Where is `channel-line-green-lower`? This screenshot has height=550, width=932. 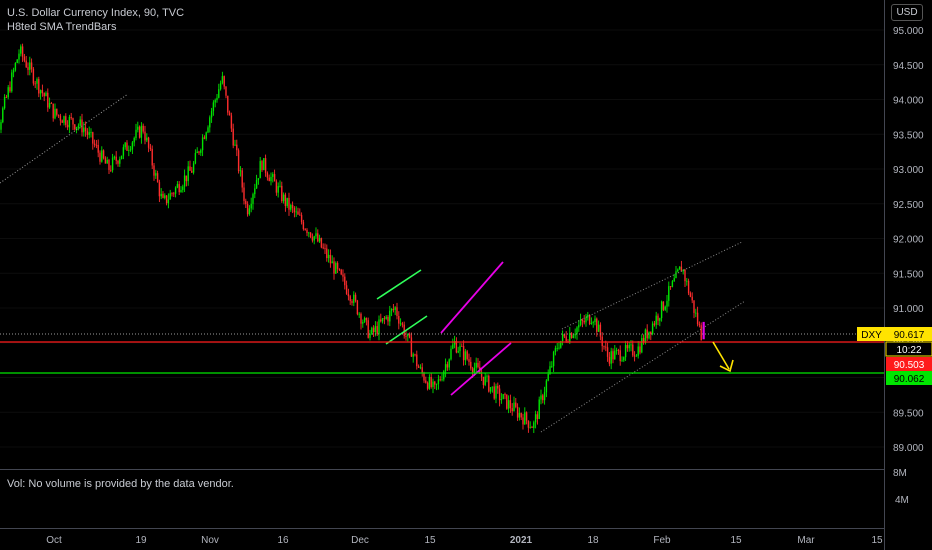 channel-line-green-lower is located at coordinates (406, 330).